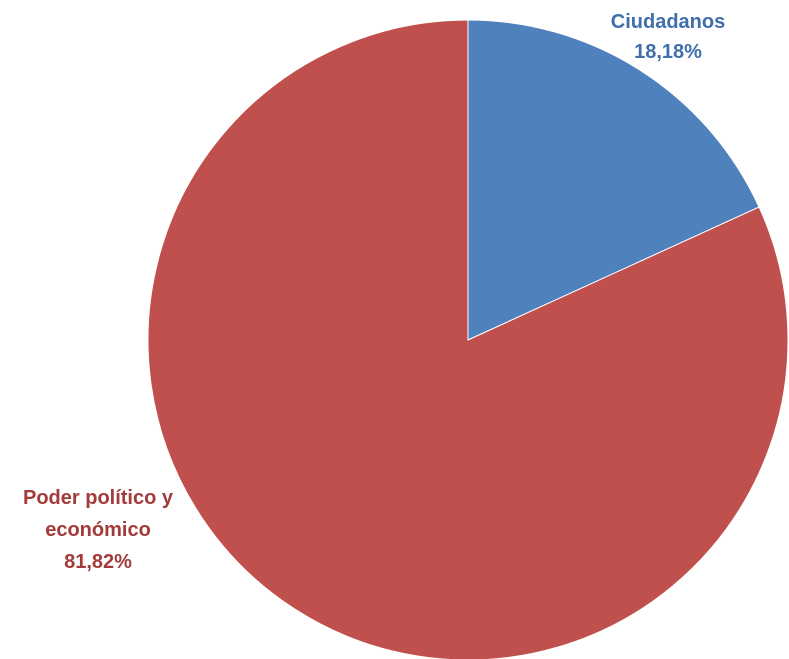 Image resolution: width=789 pixels, height=659 pixels. What do you see at coordinates (668, 37) in the screenshot?
I see `slice-label-0: Ciudadanos 18,18%` at bounding box center [668, 37].